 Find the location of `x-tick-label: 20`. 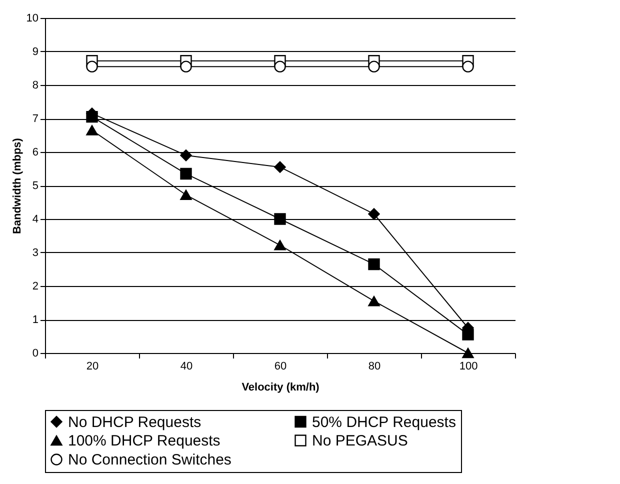

x-tick-label: 20 is located at coordinates (92, 366).